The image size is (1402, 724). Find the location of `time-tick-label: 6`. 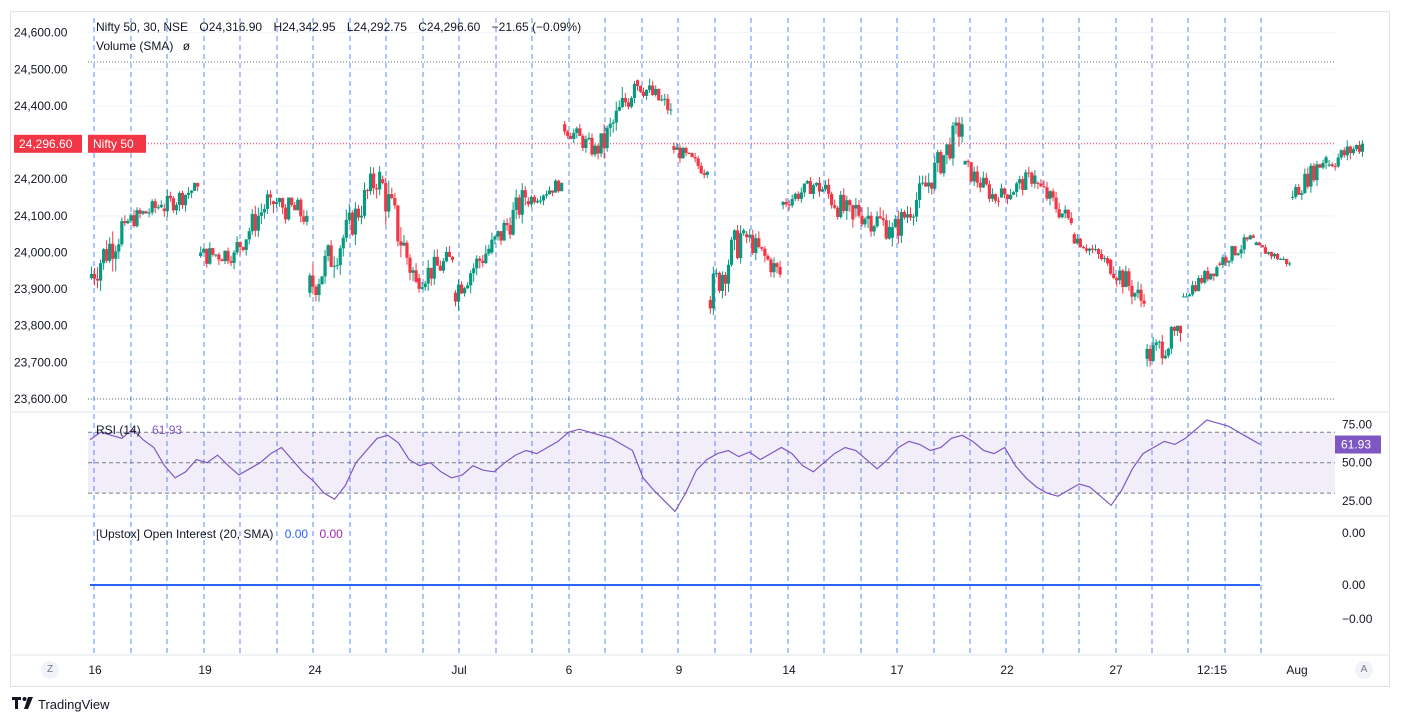

time-tick-label: 6 is located at coordinates (569, 670).